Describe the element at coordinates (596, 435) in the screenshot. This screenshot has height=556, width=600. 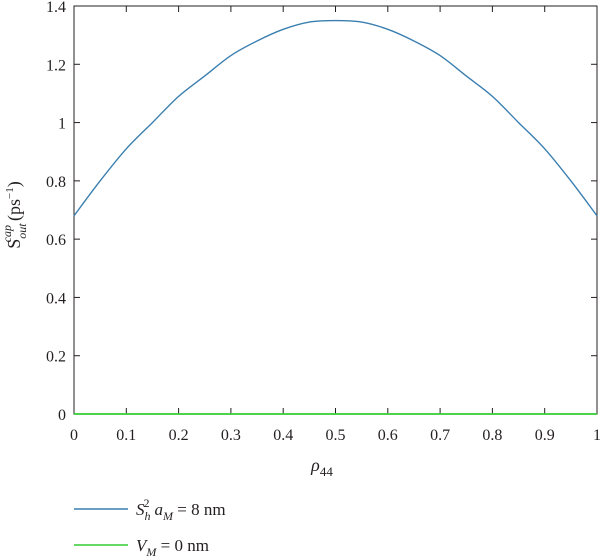
I see `x-tick-label: 1` at that location.